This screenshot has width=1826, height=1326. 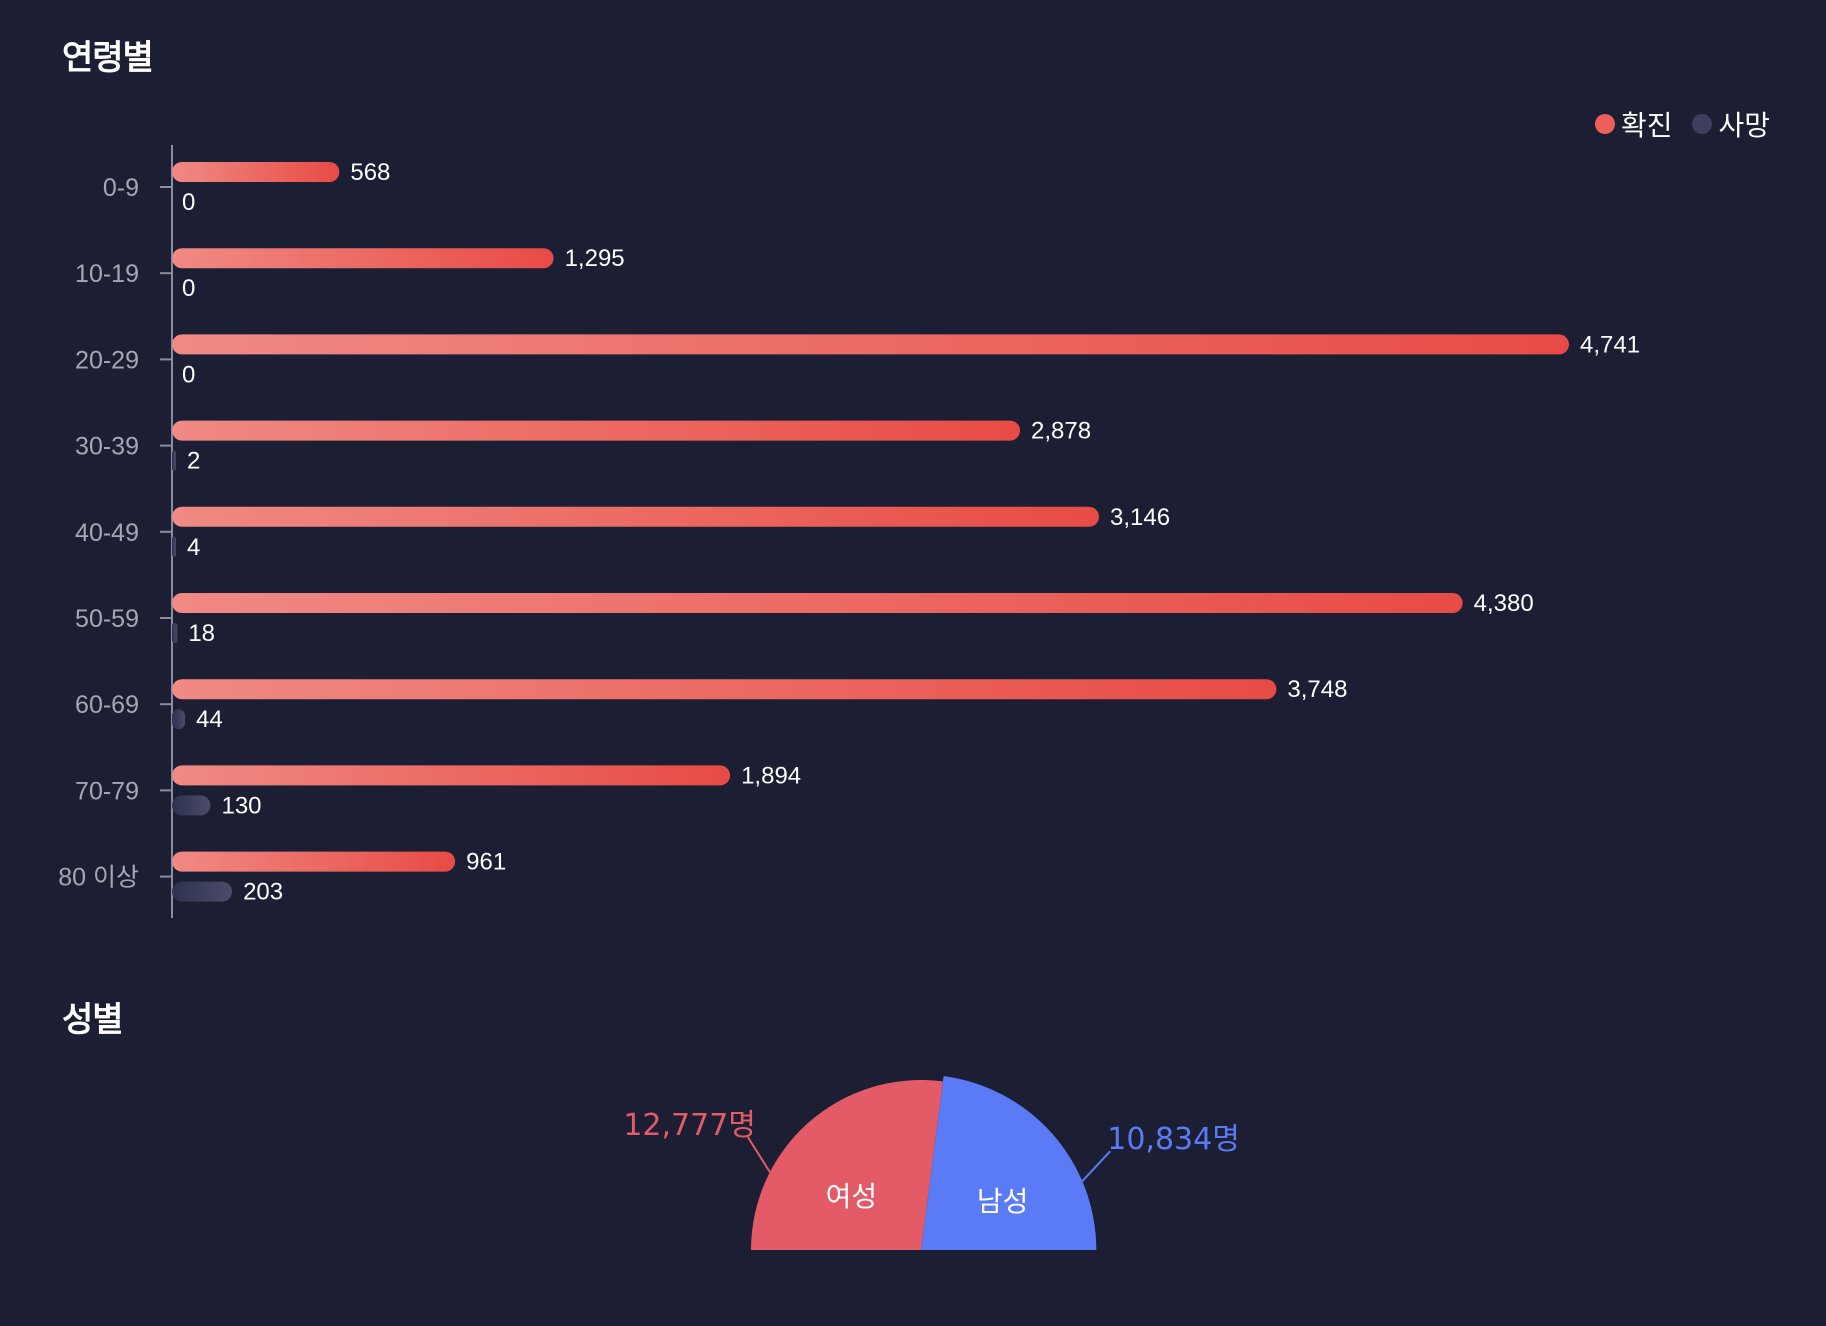 I want to click on legend-death-label: 사망, so click(x=1744, y=125).